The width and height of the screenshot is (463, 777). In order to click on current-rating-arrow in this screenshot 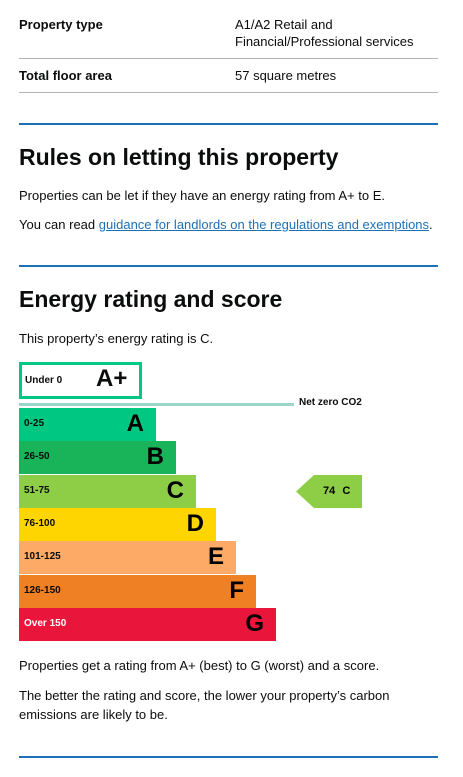, I will do `click(329, 491)`.